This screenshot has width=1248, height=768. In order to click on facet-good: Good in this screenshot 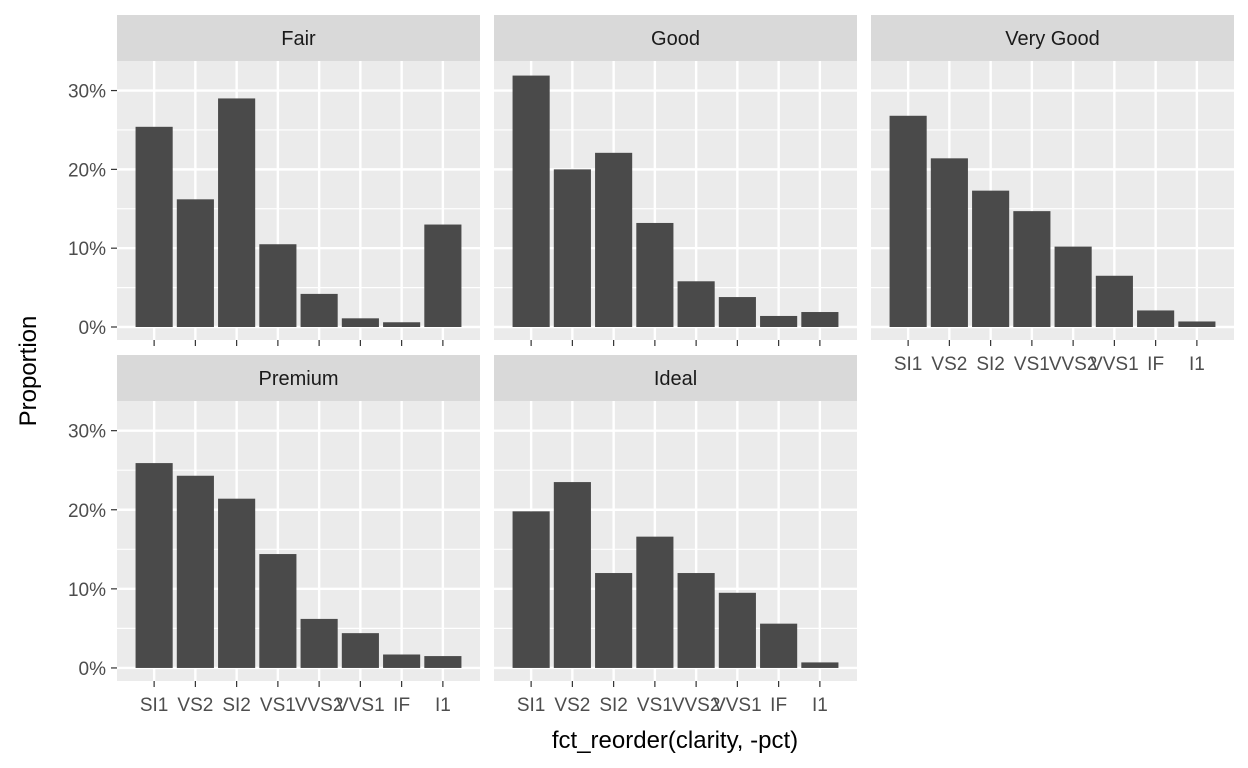, I will do `click(675, 180)`.